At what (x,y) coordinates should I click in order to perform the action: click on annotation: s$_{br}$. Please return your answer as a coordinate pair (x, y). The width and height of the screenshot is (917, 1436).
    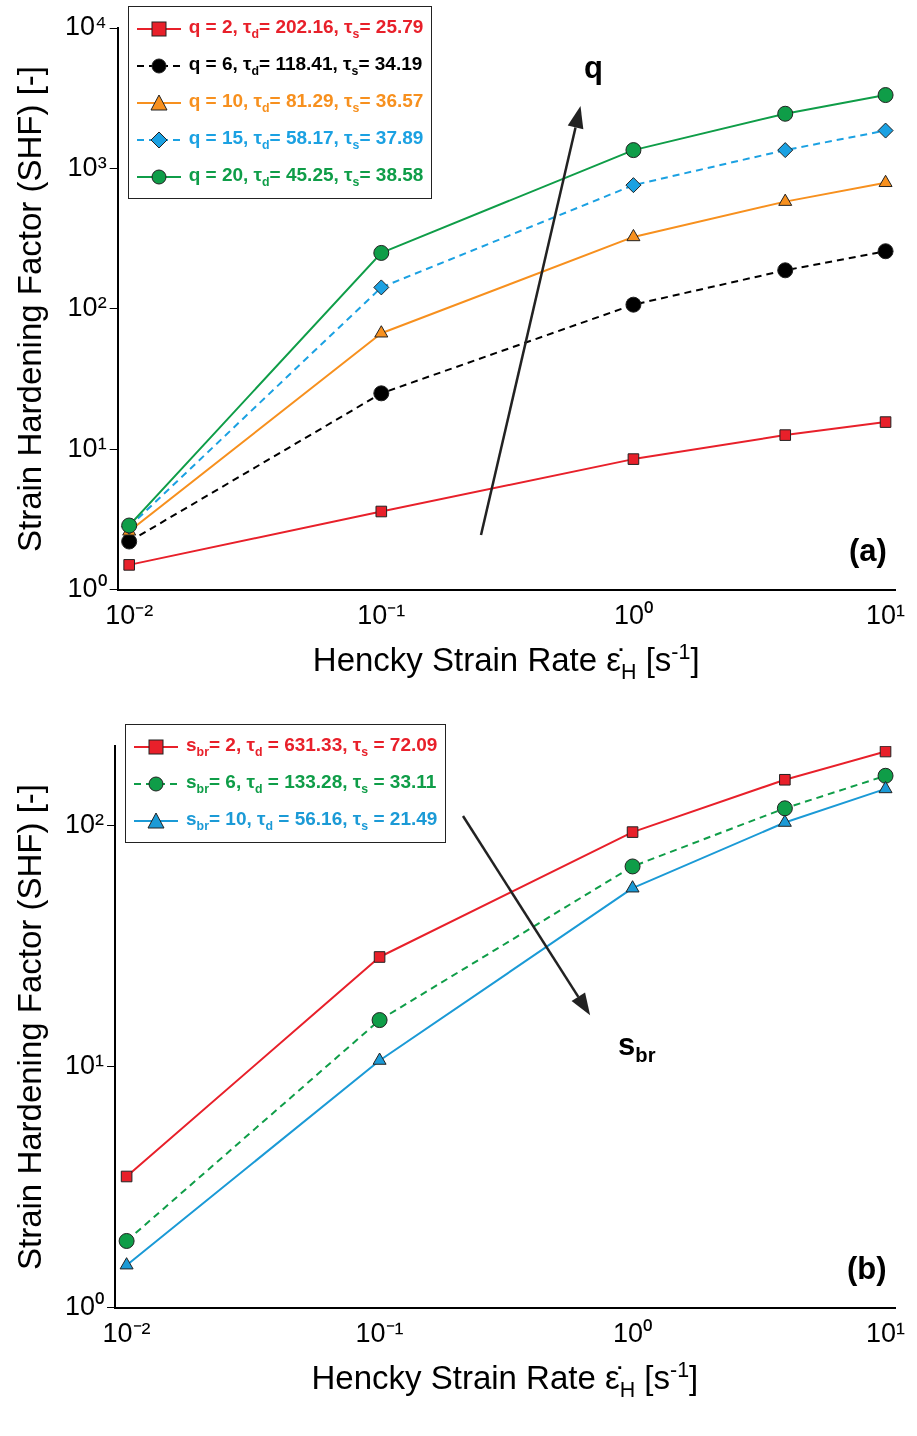
    Looking at the image, I should click on (637, 1046).